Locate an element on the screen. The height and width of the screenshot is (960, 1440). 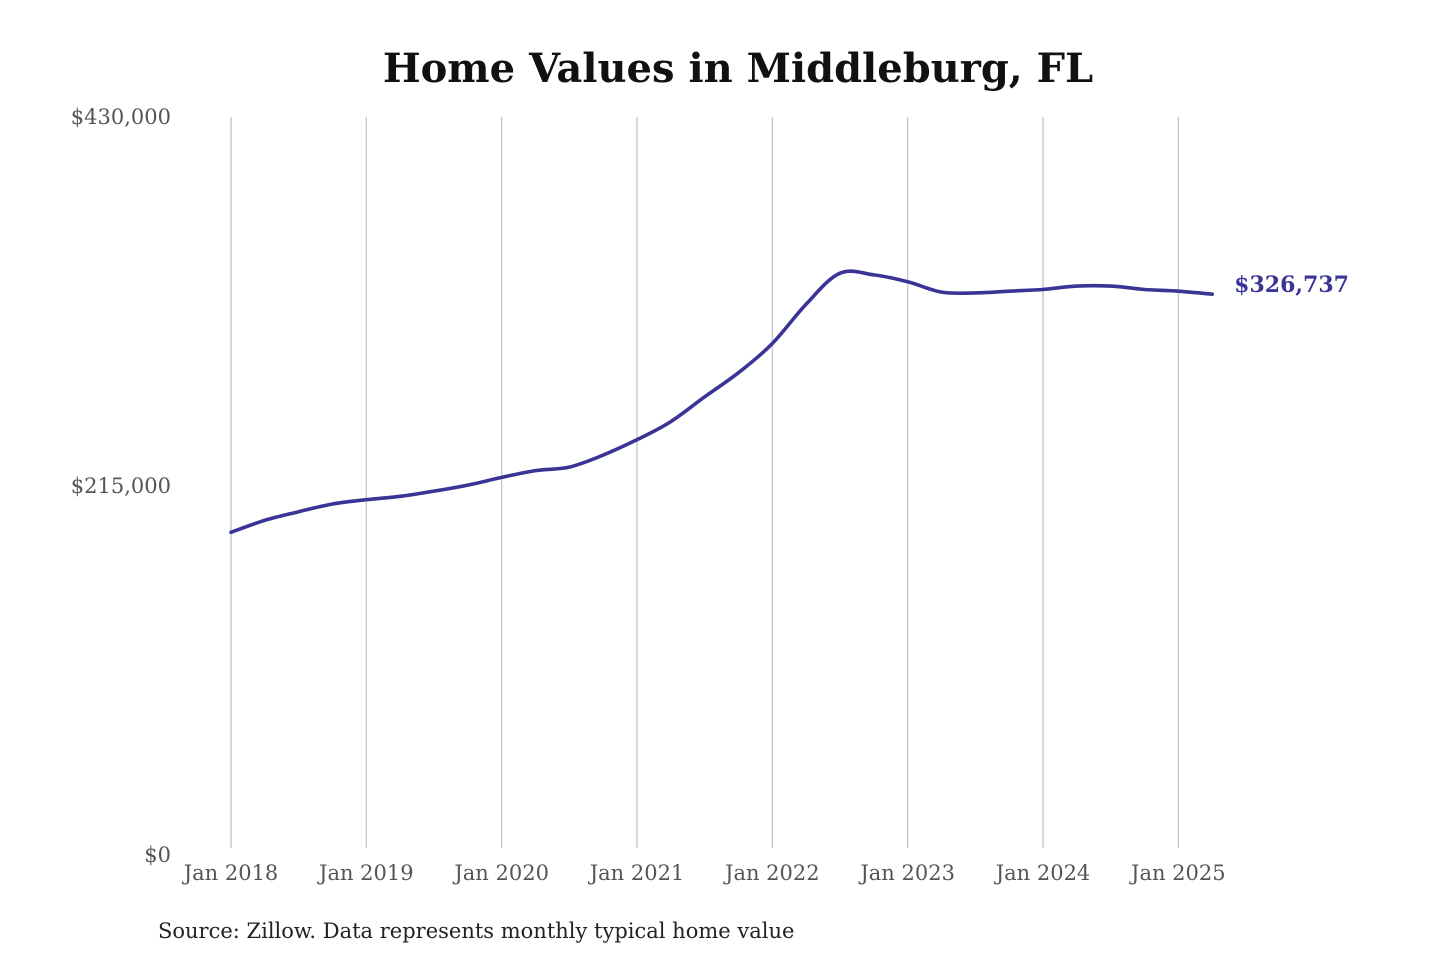
x-tick-label: Jan 2023 is located at coordinates (906, 873).